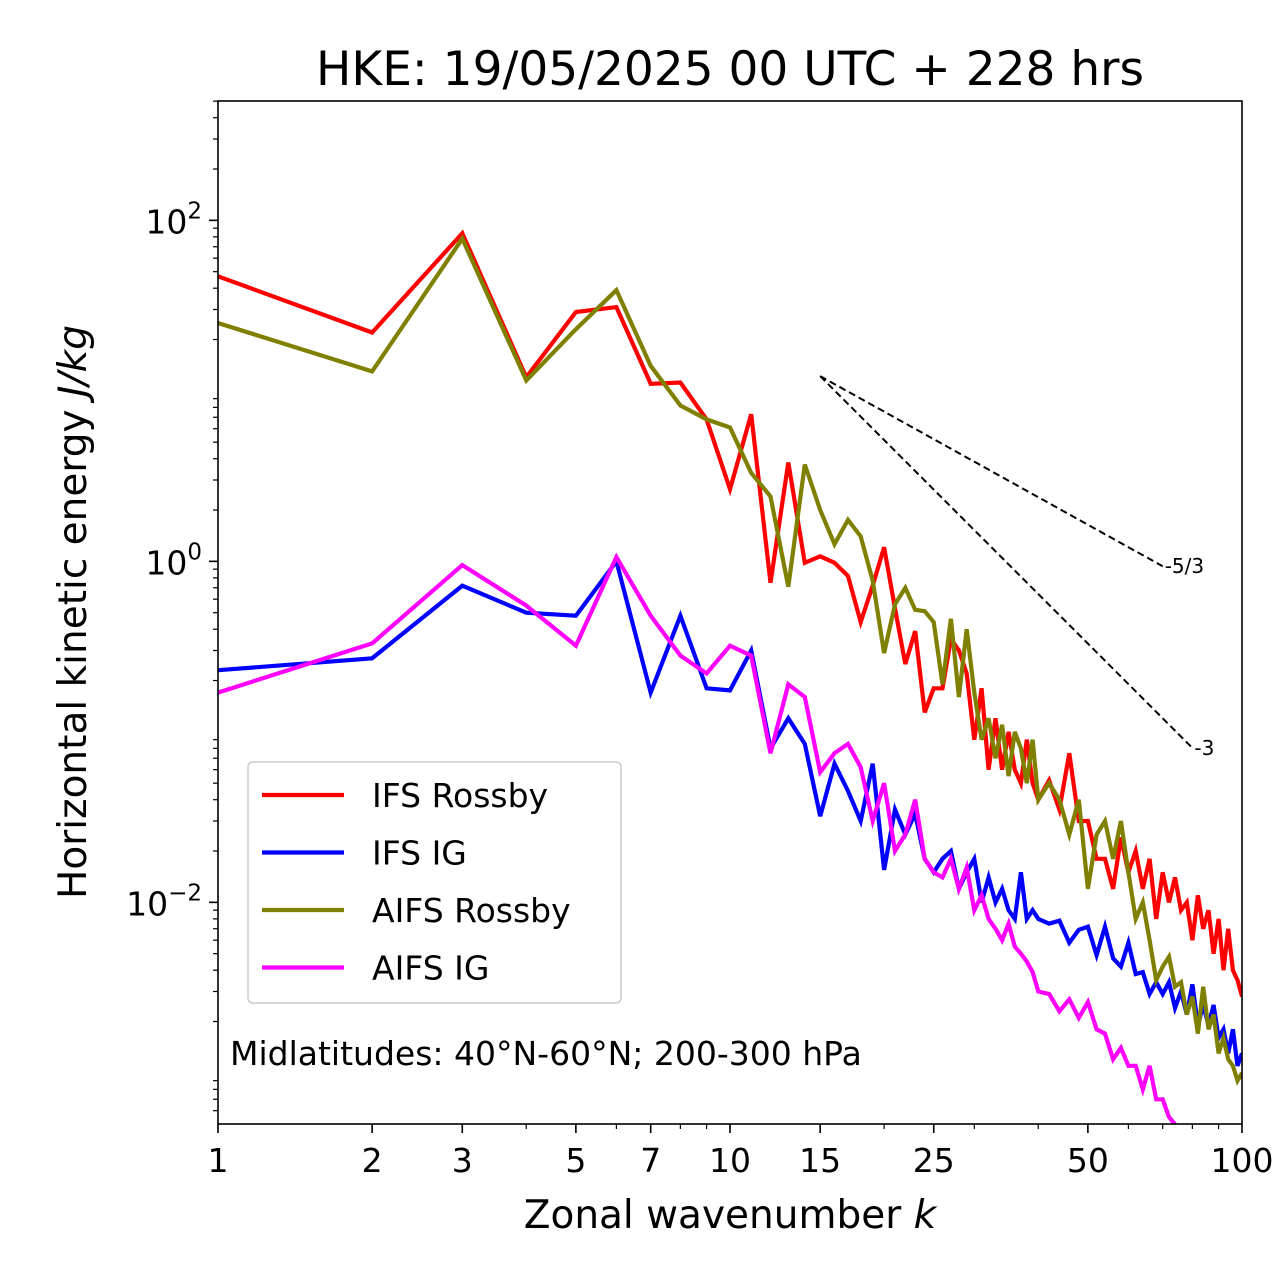  I want to click on legend-box, so click(434, 882).